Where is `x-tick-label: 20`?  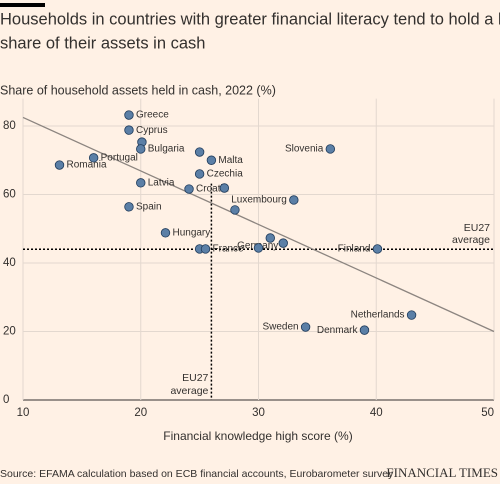 x-tick-label: 20 is located at coordinates (140, 413).